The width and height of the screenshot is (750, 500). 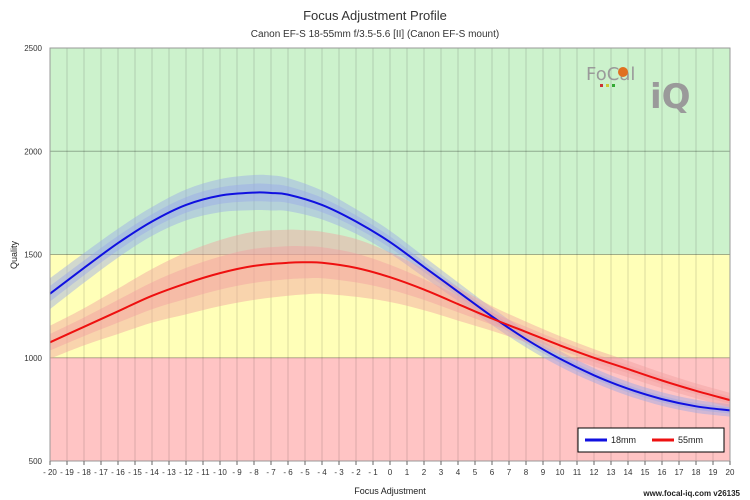 I want to click on x-tick-label: 1, so click(x=407, y=472).